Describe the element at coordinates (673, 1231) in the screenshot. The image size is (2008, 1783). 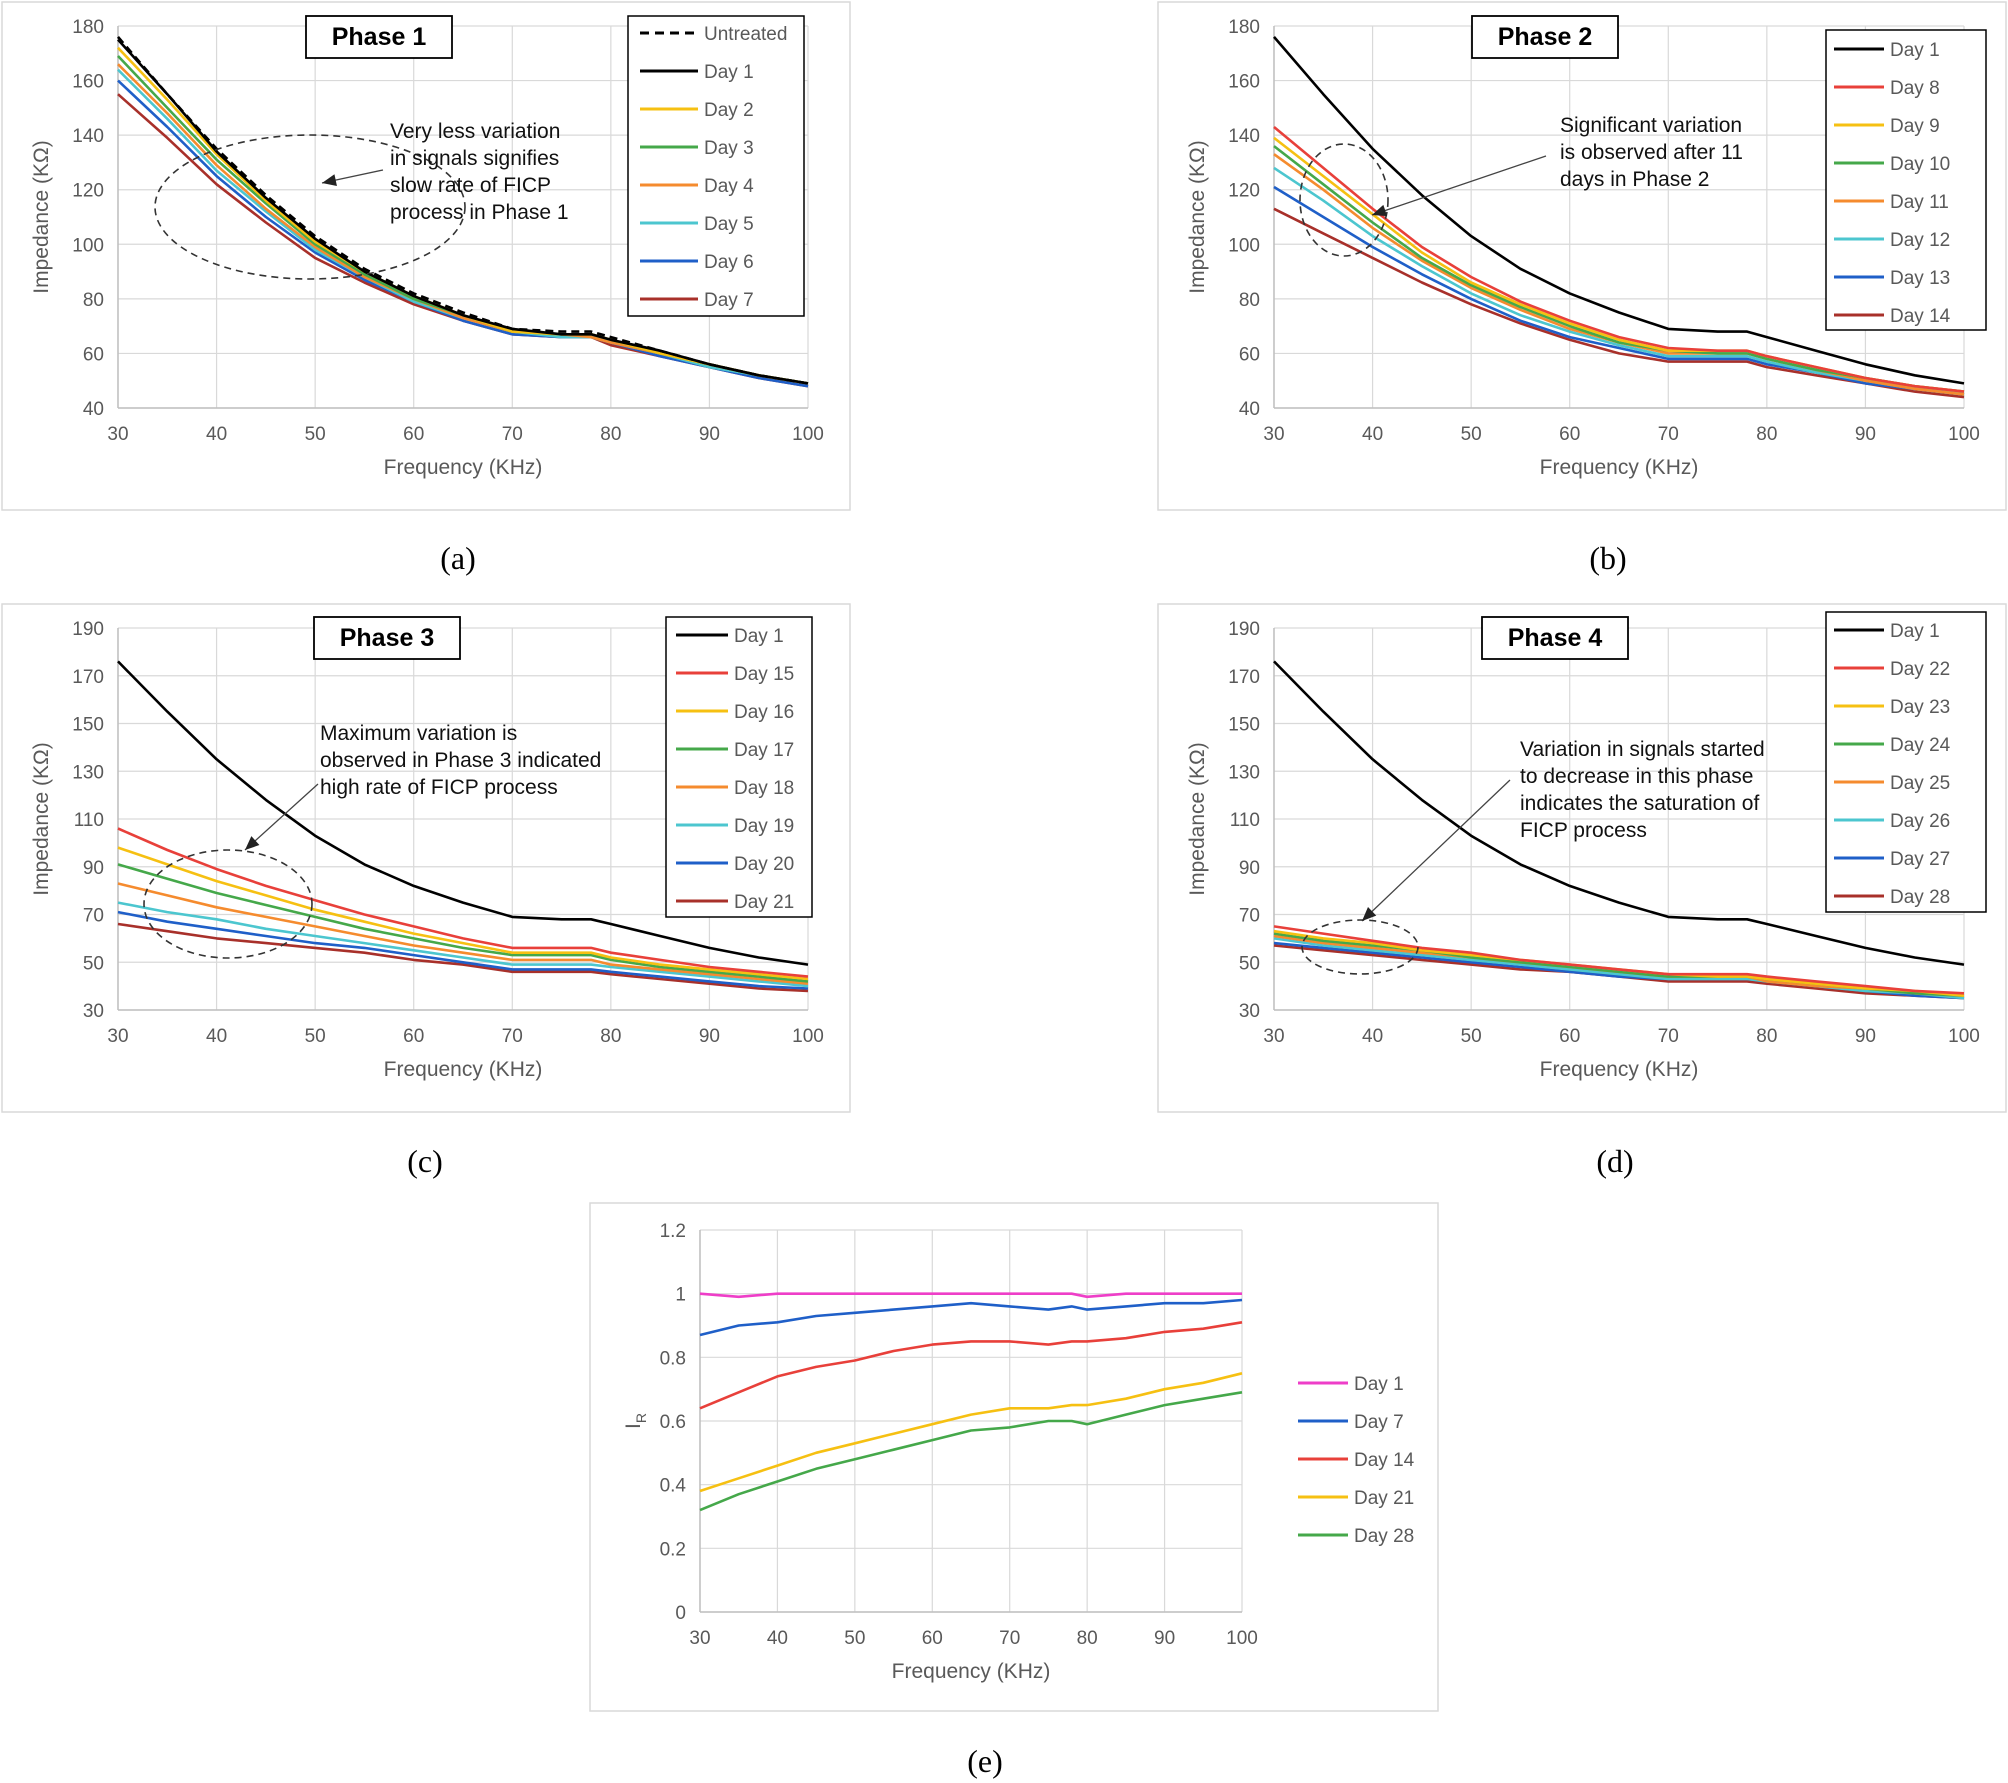
I see `y-tick-label: 1.2` at that location.